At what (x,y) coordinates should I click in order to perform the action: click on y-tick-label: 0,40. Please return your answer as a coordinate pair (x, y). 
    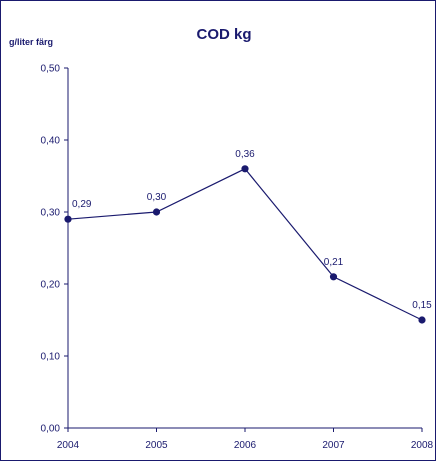
    Looking at the image, I should click on (51, 141).